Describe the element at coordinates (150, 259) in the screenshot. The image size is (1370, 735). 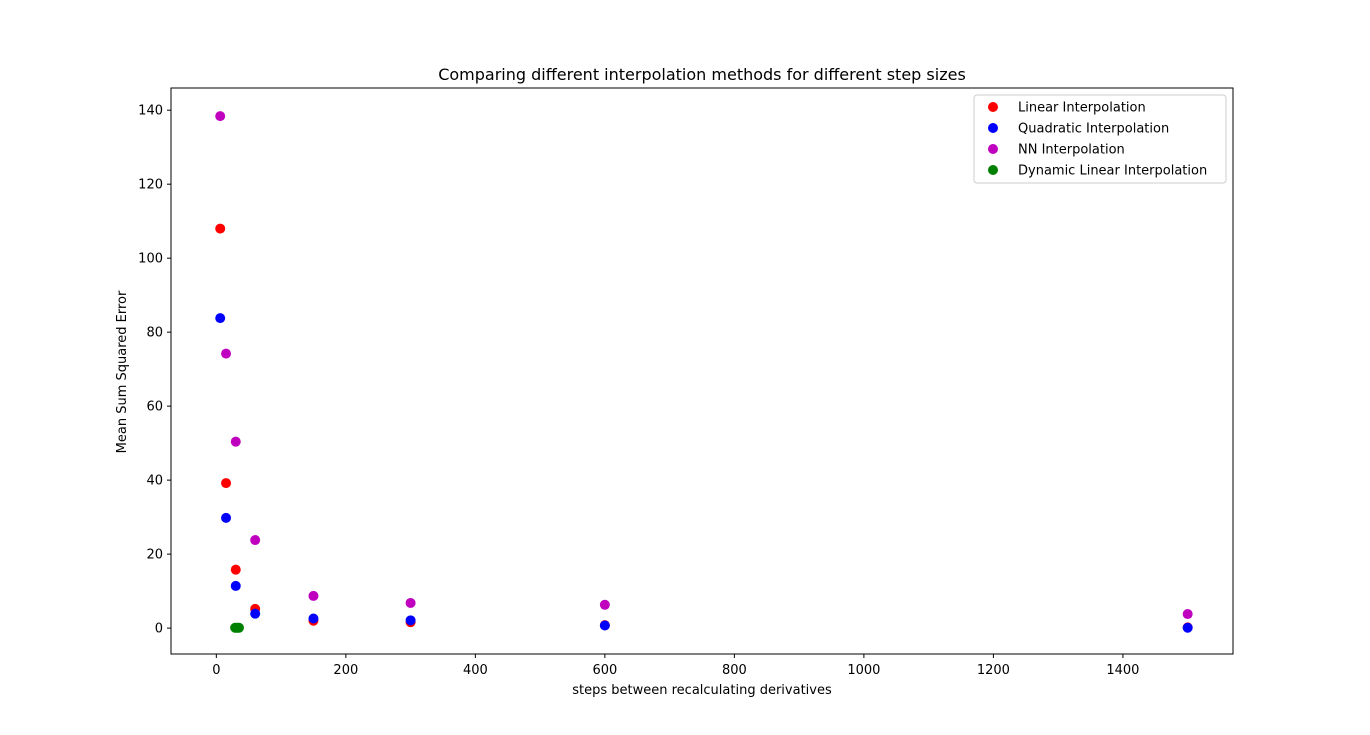
I see `y-tick-label: 100` at that location.